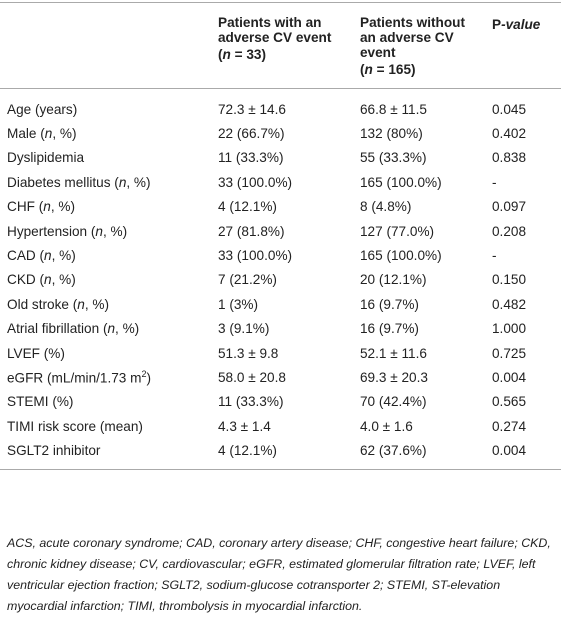 This screenshot has height=617, width=561. What do you see at coordinates (509, 402) in the screenshot?
I see `table-cell: 0.565` at bounding box center [509, 402].